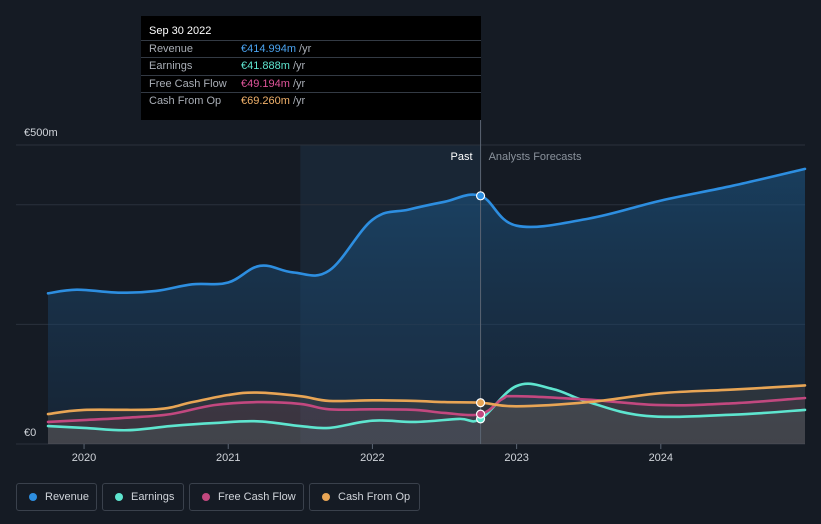 The height and width of the screenshot is (524, 821). Describe the element at coordinates (480, 414) in the screenshot. I see `free-cash-flow-marker` at that location.